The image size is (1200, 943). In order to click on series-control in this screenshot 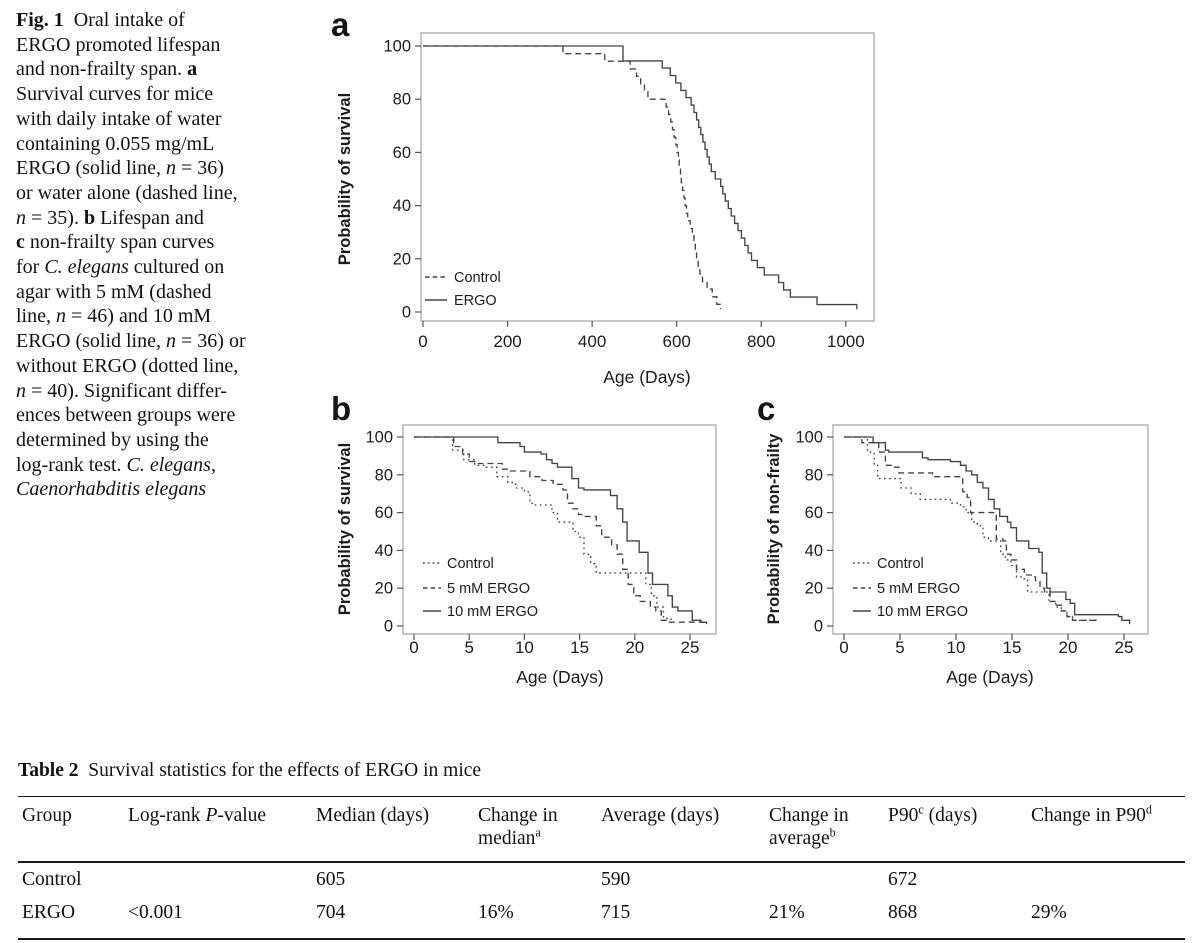, I will do `click(543, 529)`.